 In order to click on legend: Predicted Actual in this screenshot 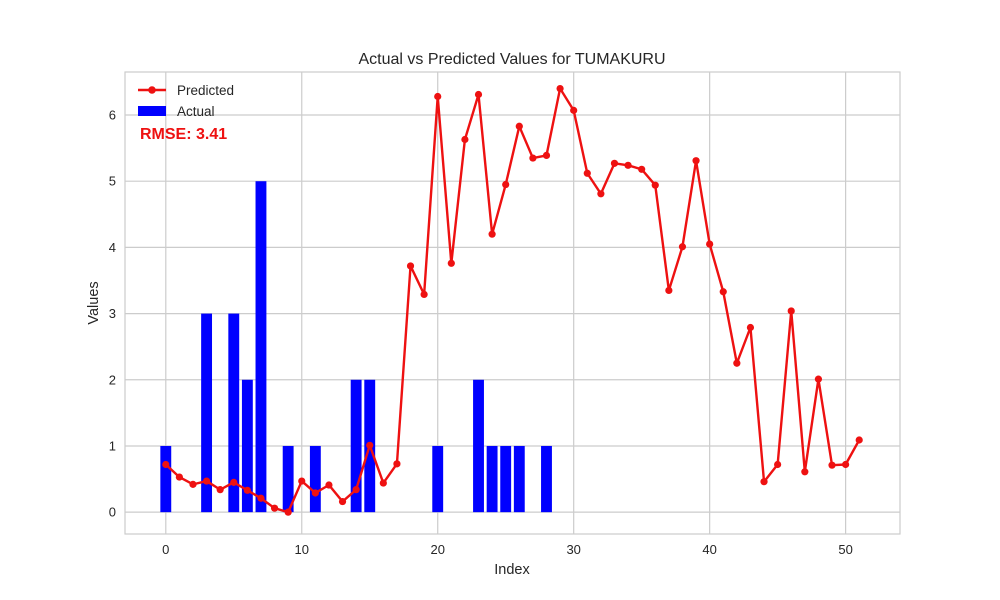, I will do `click(186, 101)`.